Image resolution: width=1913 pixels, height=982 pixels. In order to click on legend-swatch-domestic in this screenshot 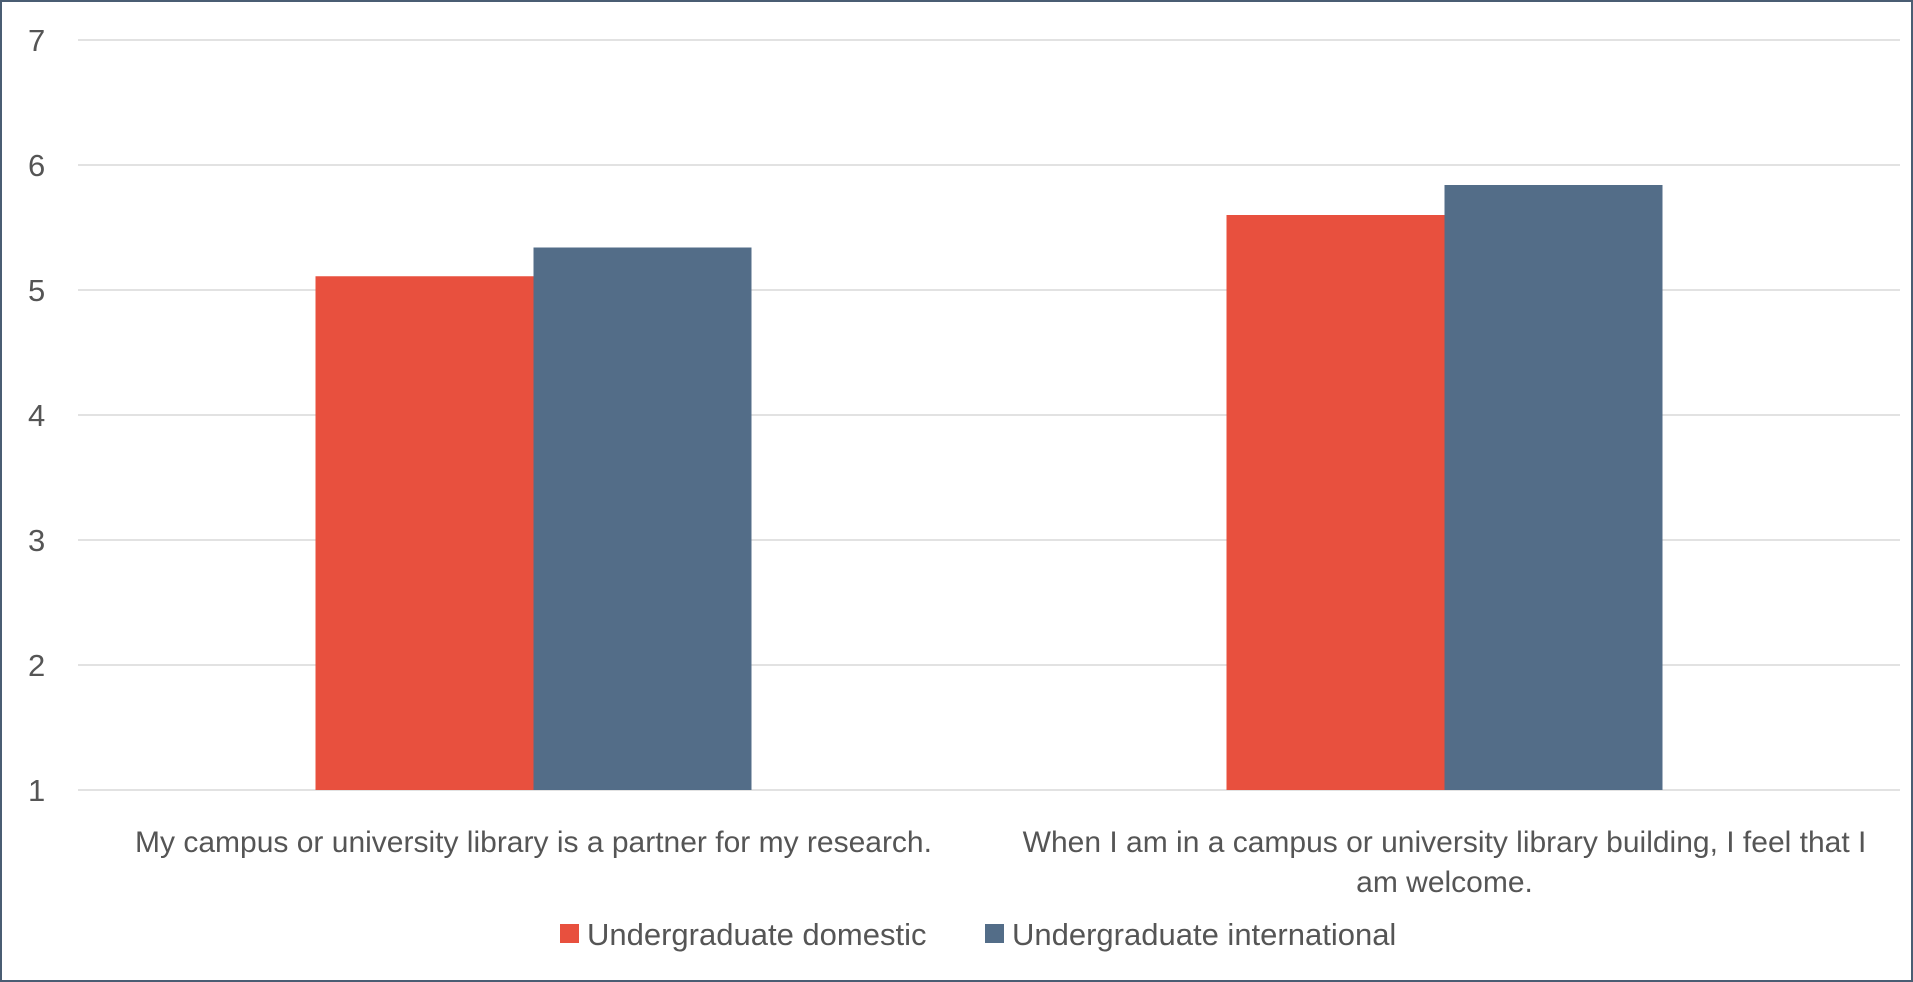, I will do `click(569, 933)`.